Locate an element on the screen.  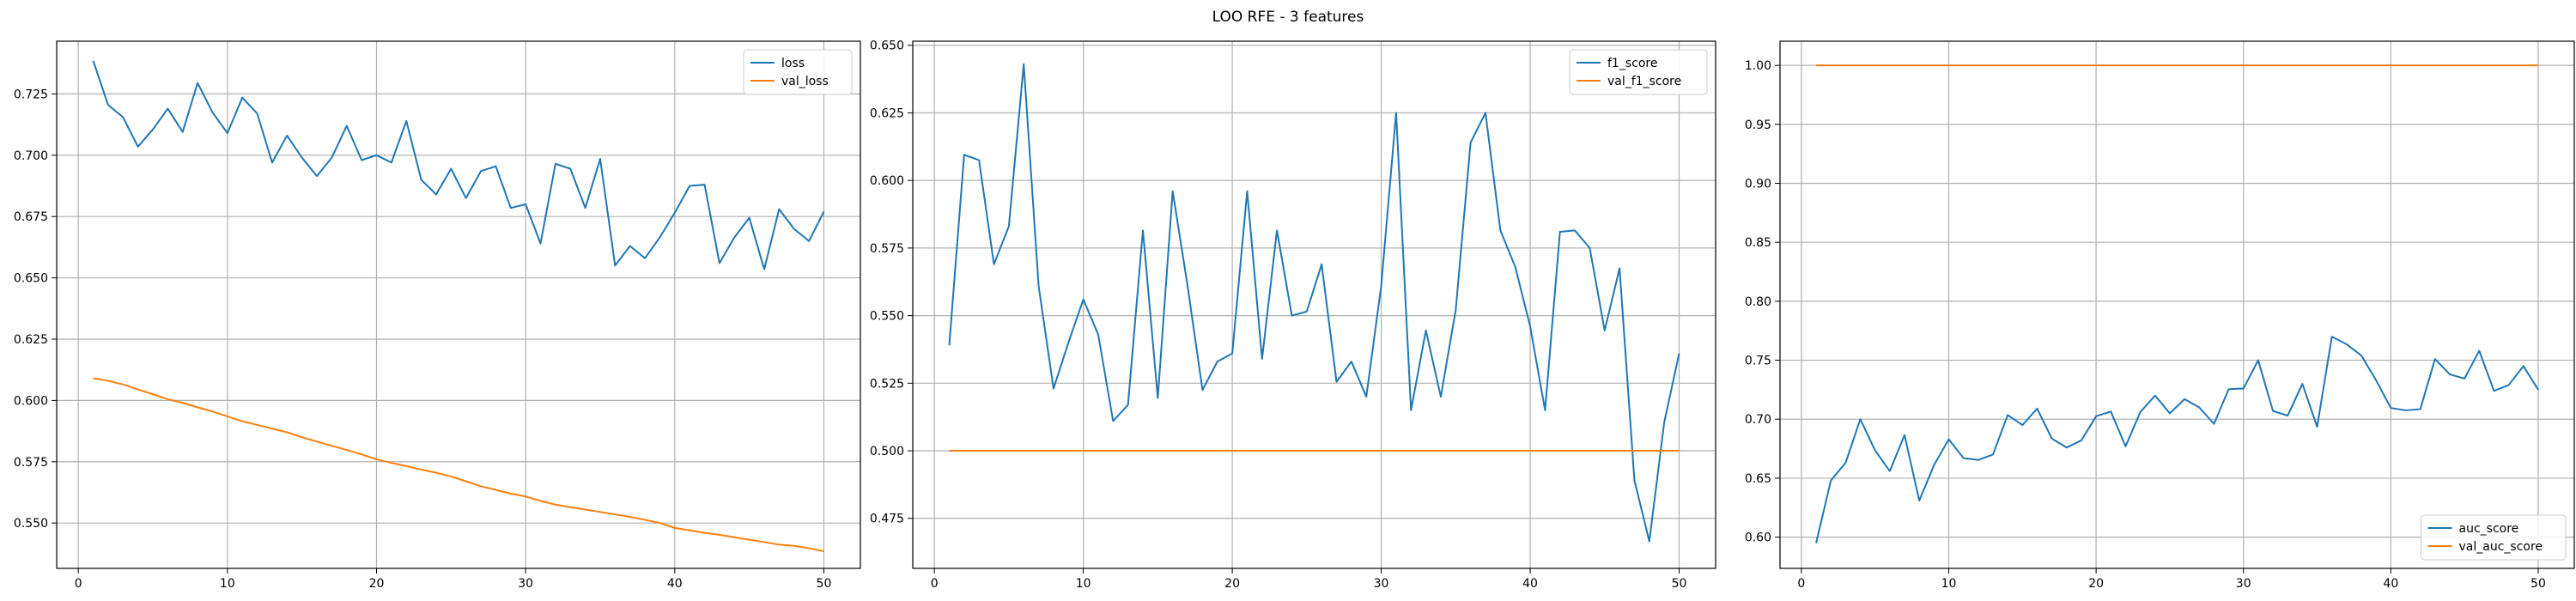
y-tick-label: 1.00 is located at coordinates (1758, 66).